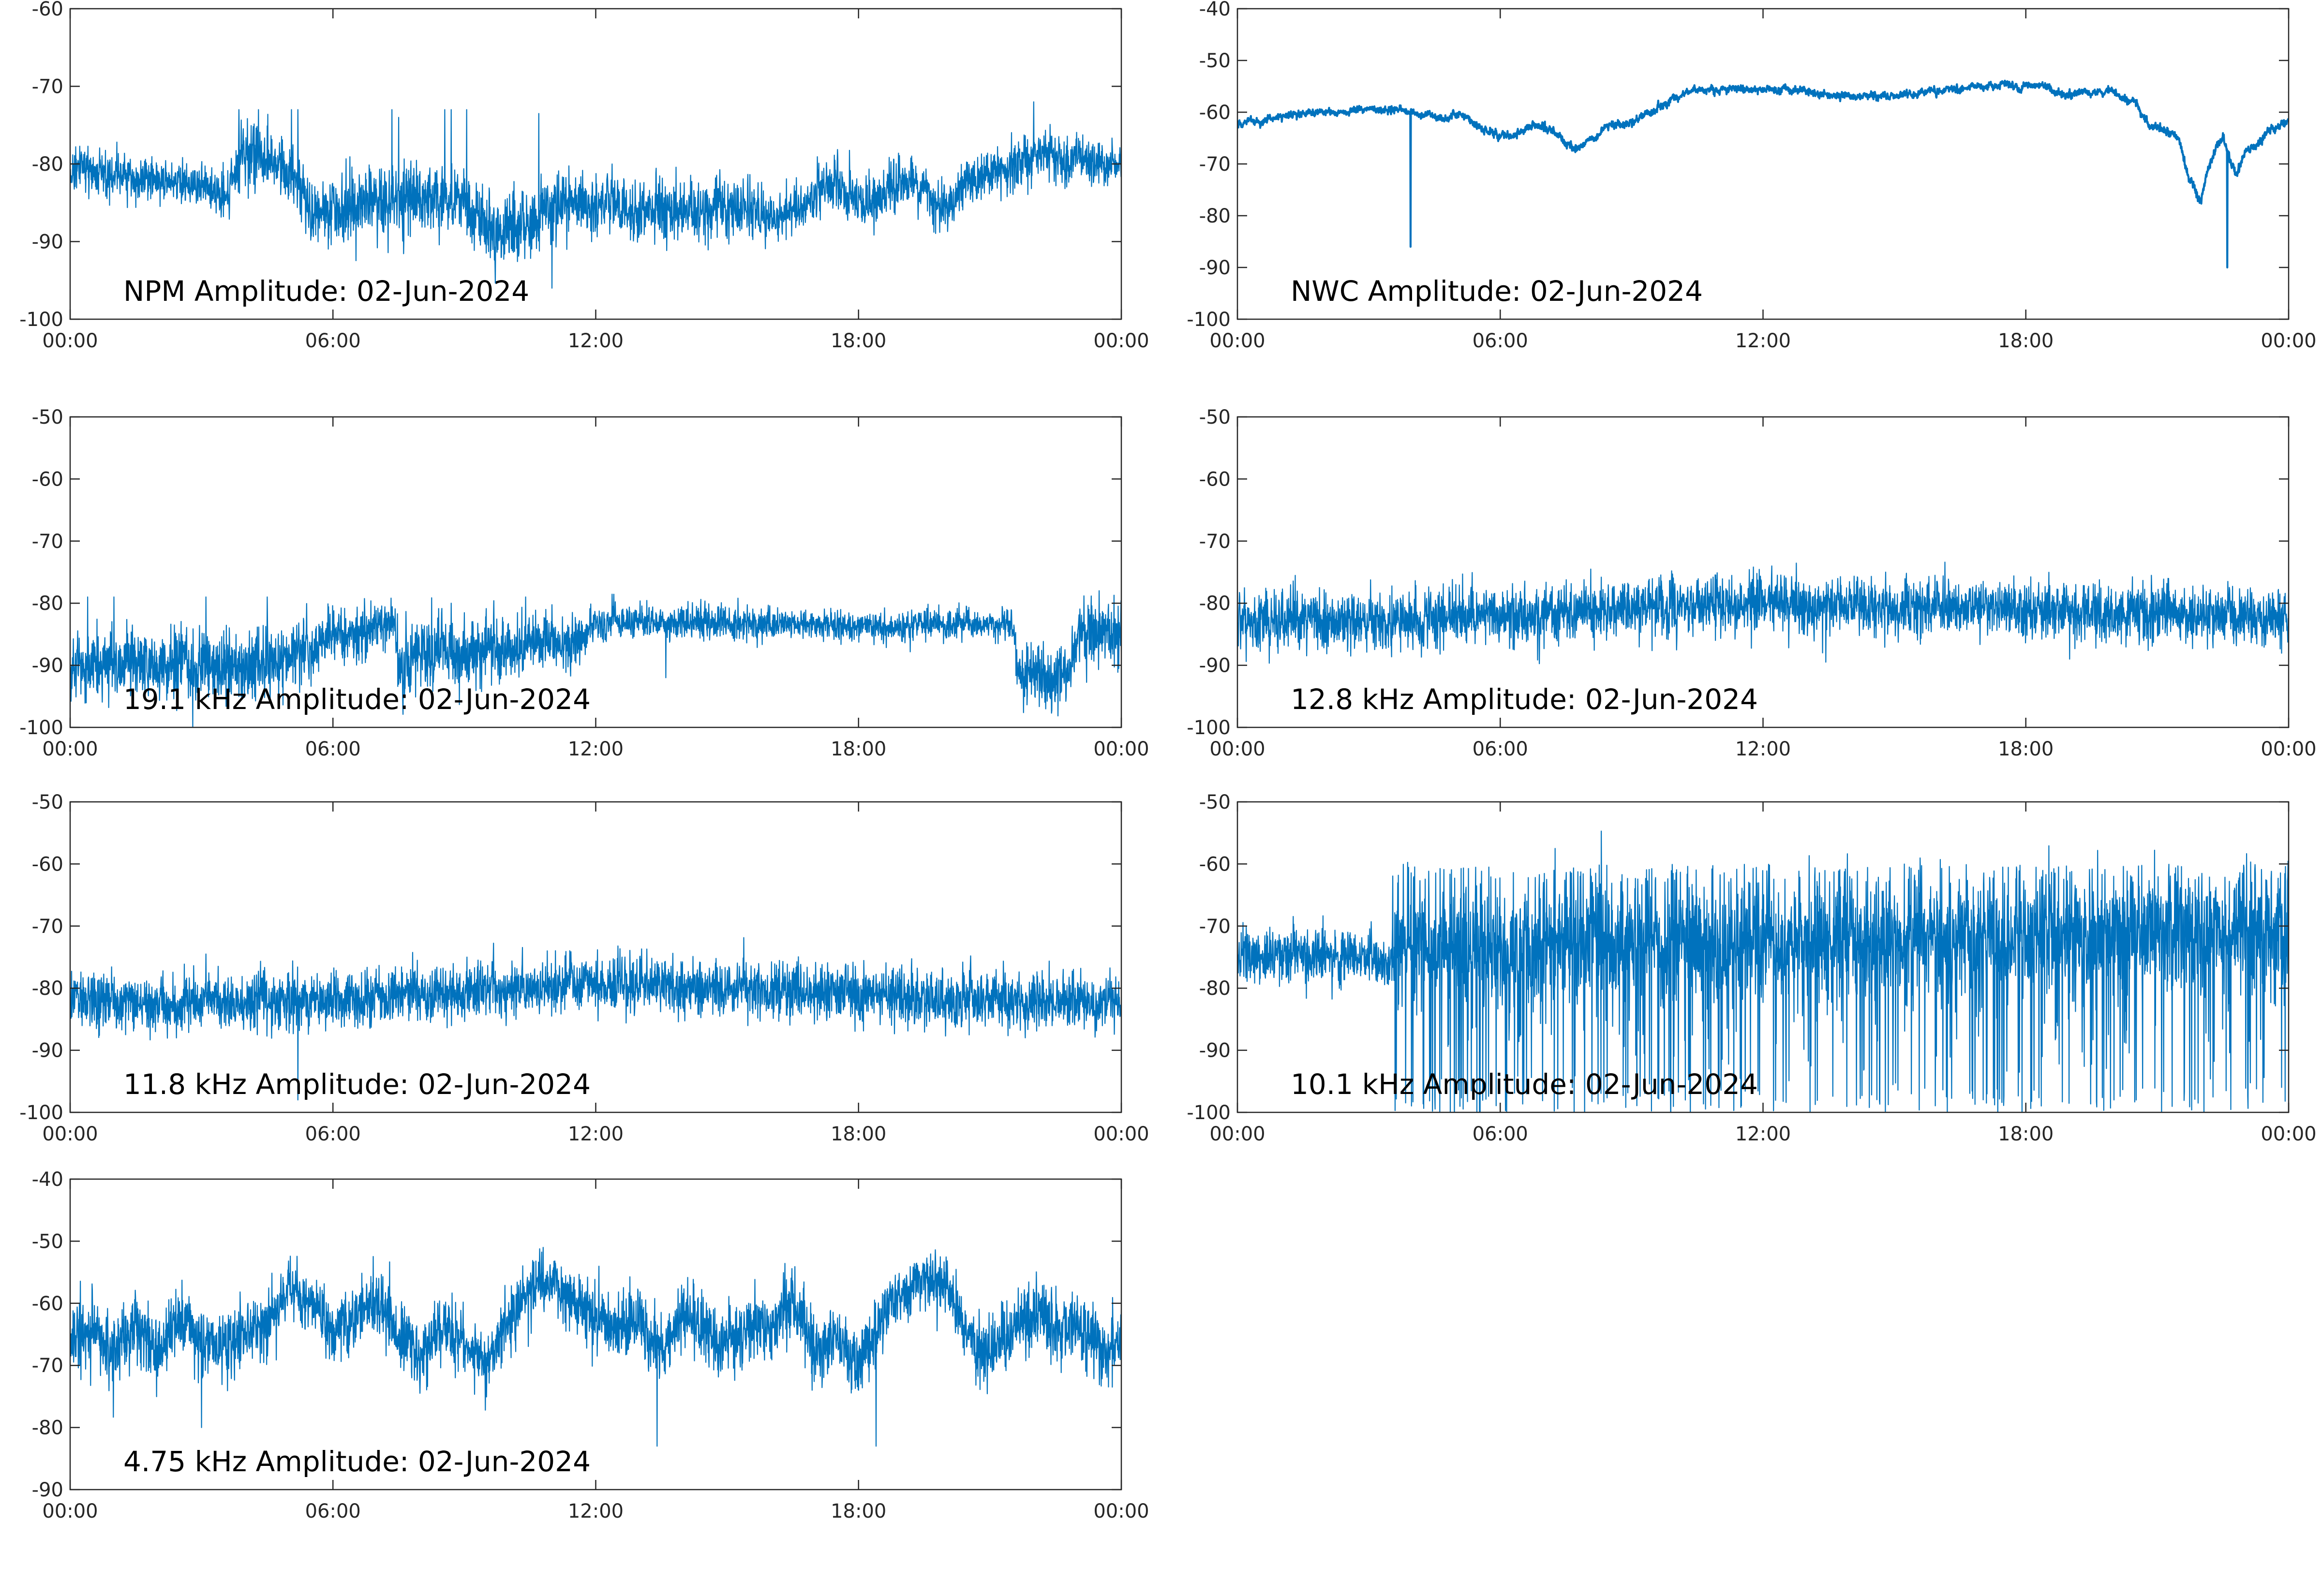  I want to click on series-line-11-8khz, so click(595, 1019).